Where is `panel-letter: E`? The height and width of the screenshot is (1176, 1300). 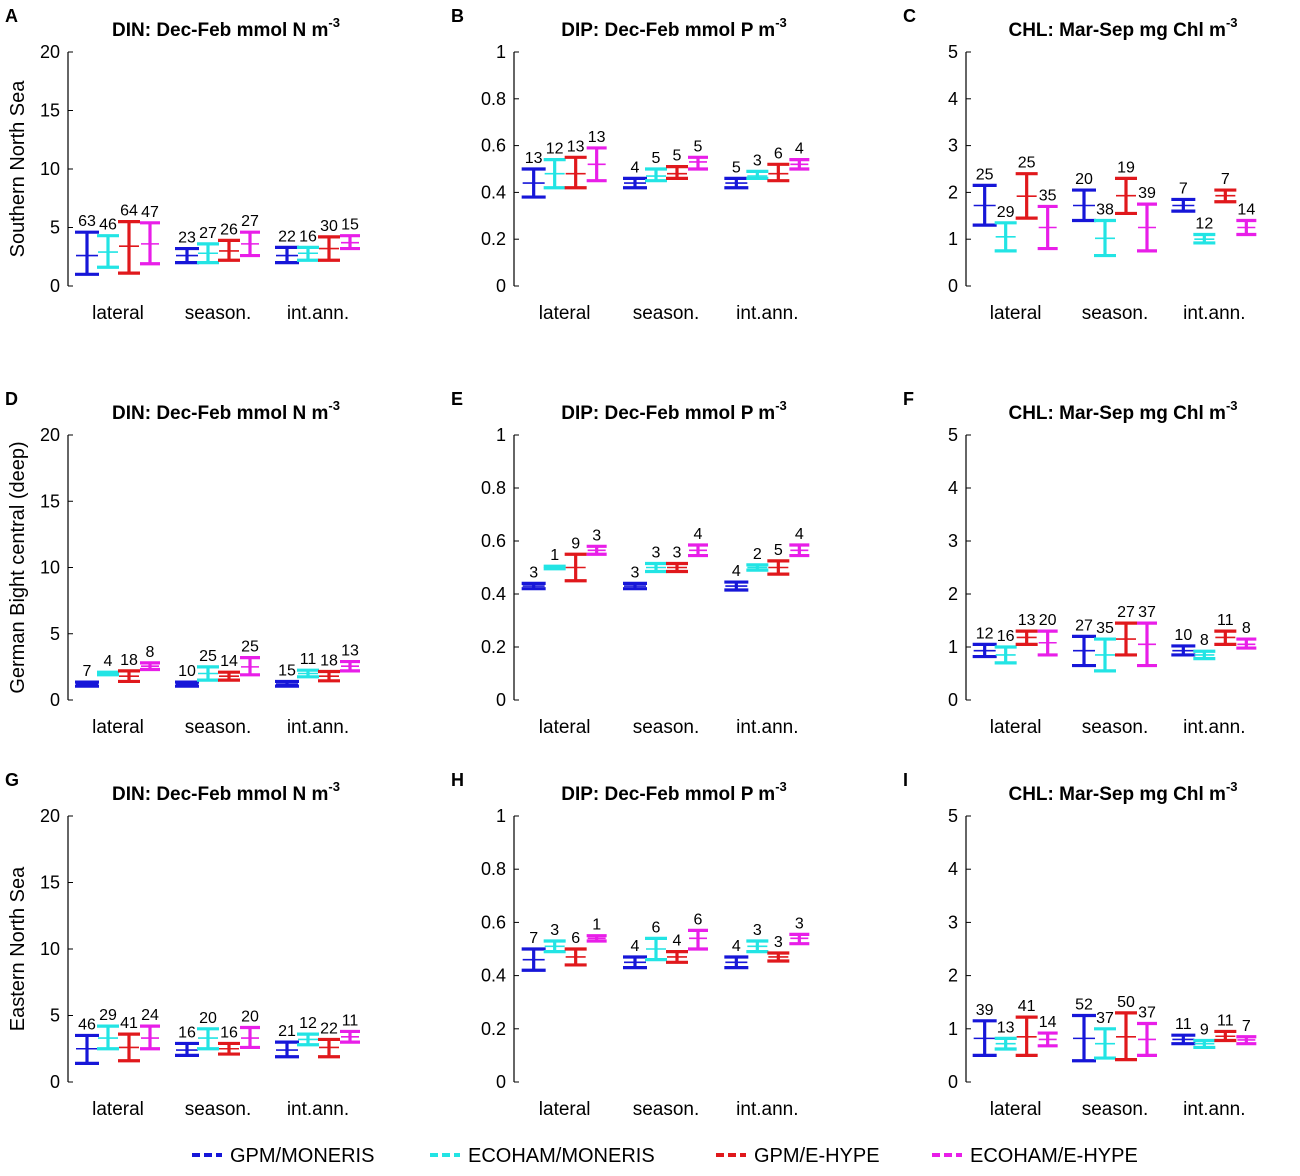 panel-letter: E is located at coordinates (457, 399).